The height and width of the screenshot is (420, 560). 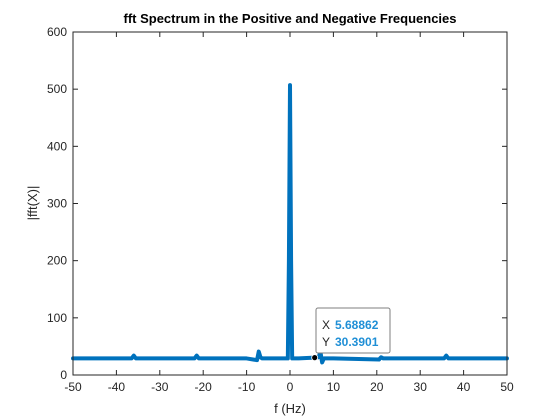 I want to click on x-tick-label: 40, so click(x=464, y=387).